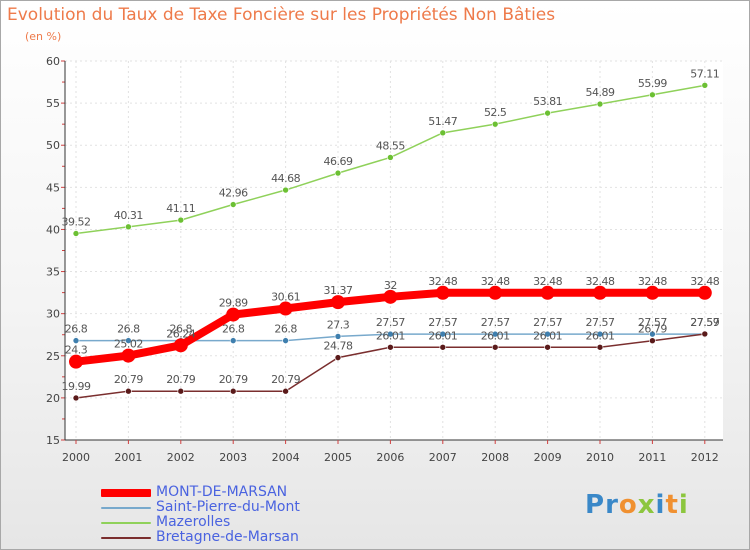 This screenshot has height=550, width=750. Describe the element at coordinates (53, 229) in the screenshot. I see `y-tick-label: 40` at that location.